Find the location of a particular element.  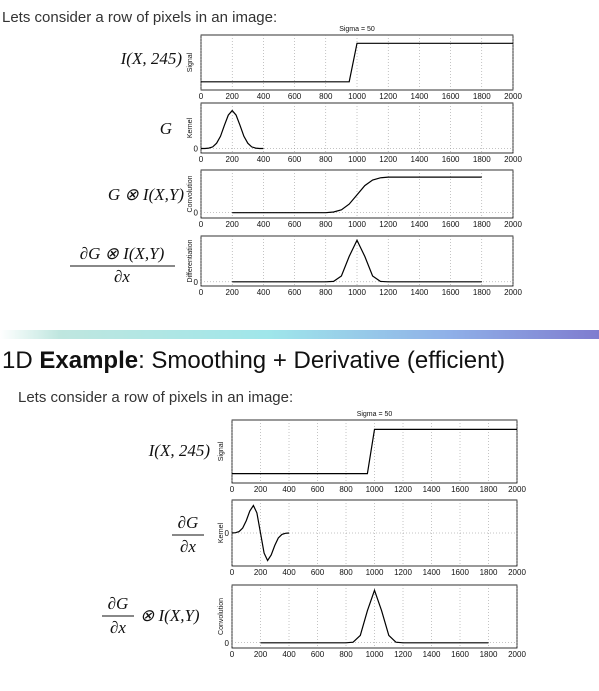

title-part: 1D is located at coordinates (20, 360).